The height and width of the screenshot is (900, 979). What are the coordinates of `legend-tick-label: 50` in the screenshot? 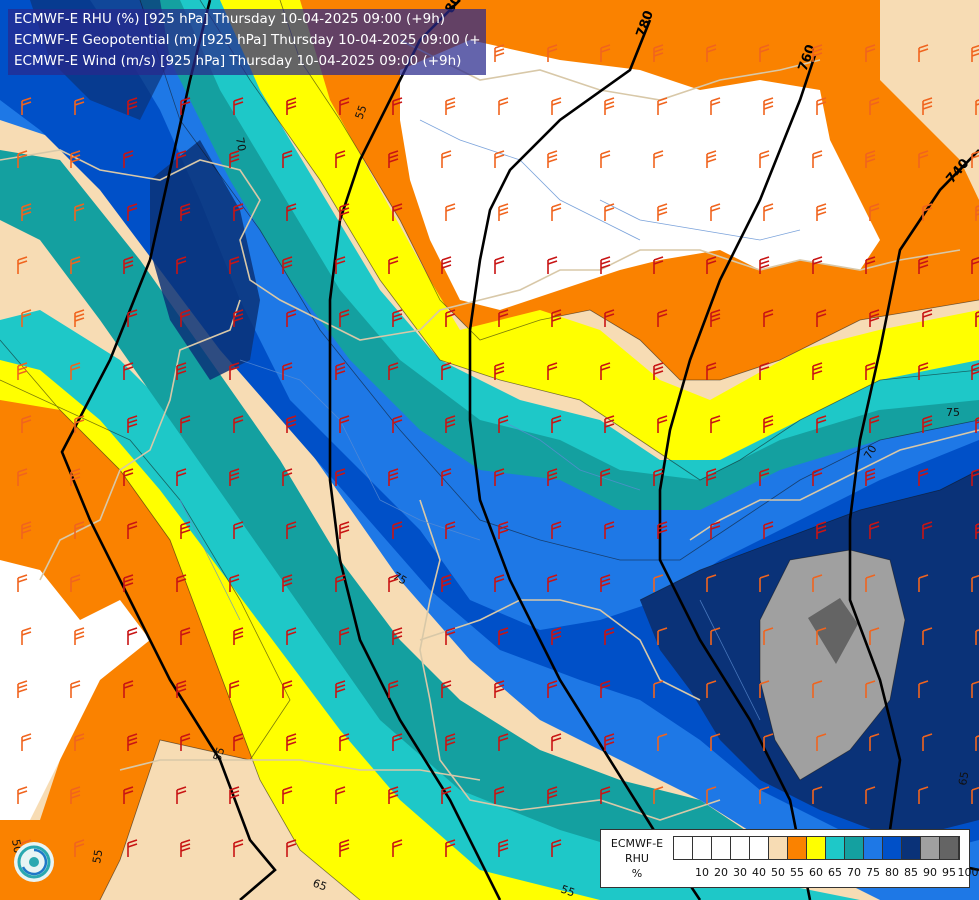 It's located at (778, 872).